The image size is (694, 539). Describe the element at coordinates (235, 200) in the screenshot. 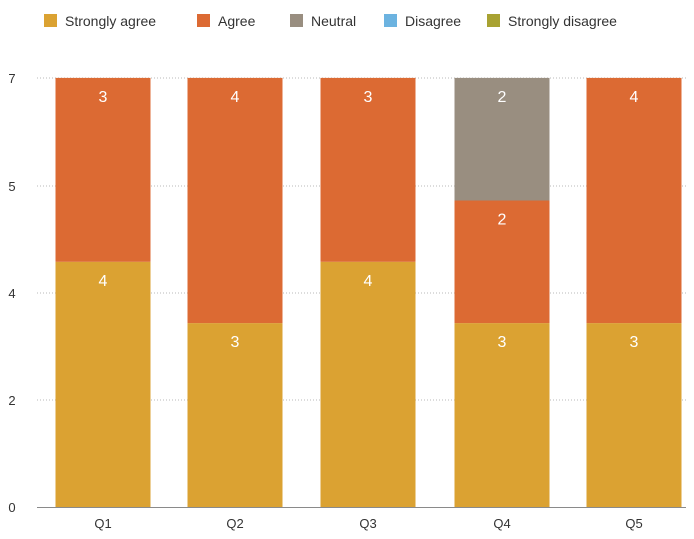

I see `bar-q2-agree` at that location.